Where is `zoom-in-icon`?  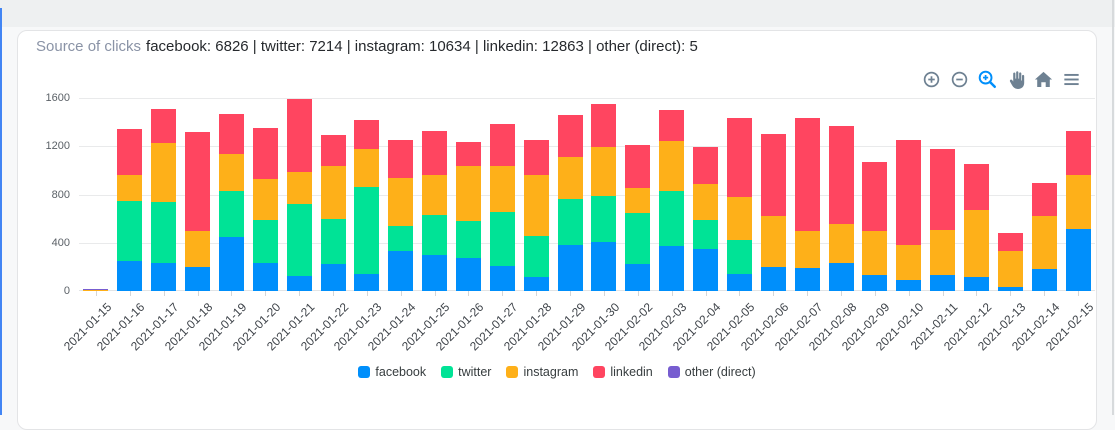
zoom-in-icon is located at coordinates (931, 79).